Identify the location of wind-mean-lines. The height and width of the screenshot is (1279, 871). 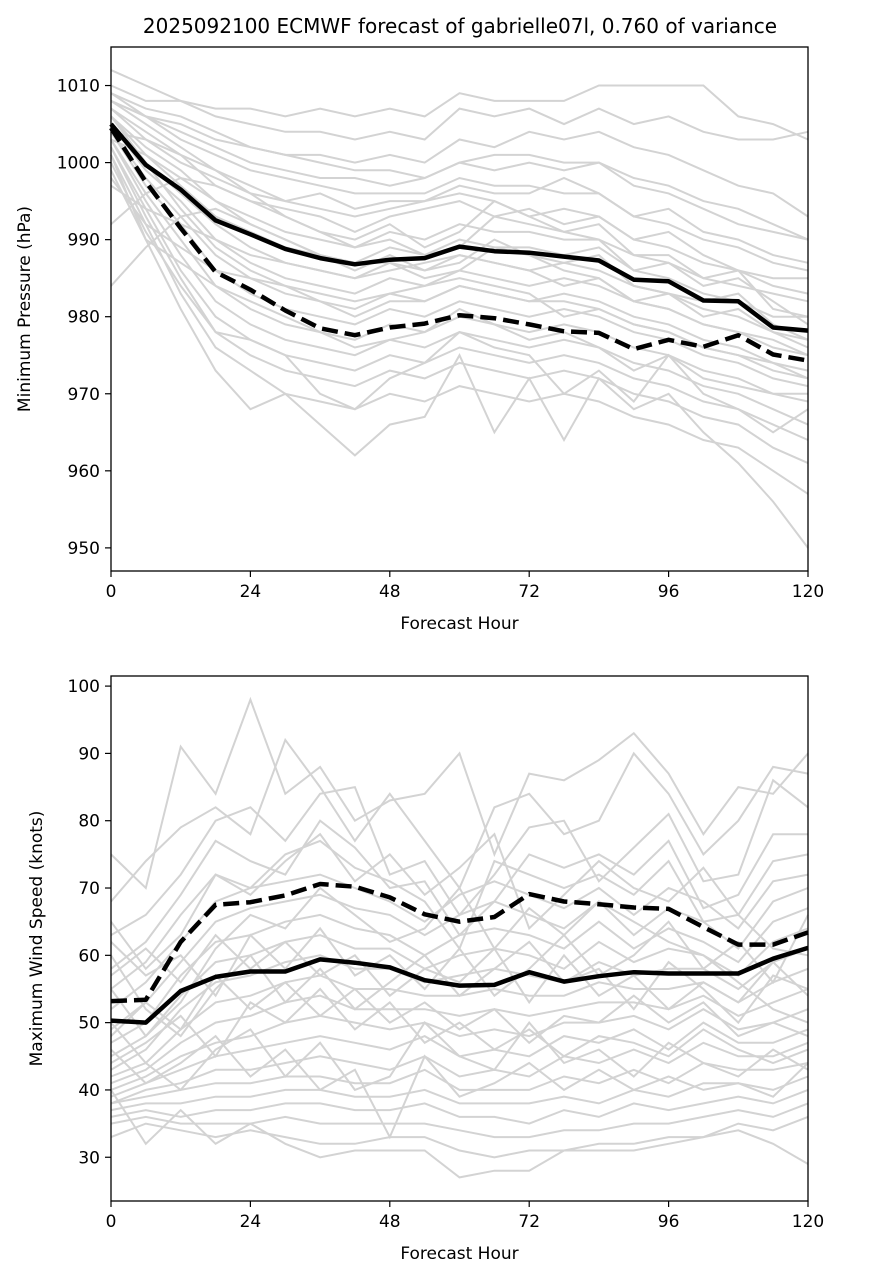
(459, 953).